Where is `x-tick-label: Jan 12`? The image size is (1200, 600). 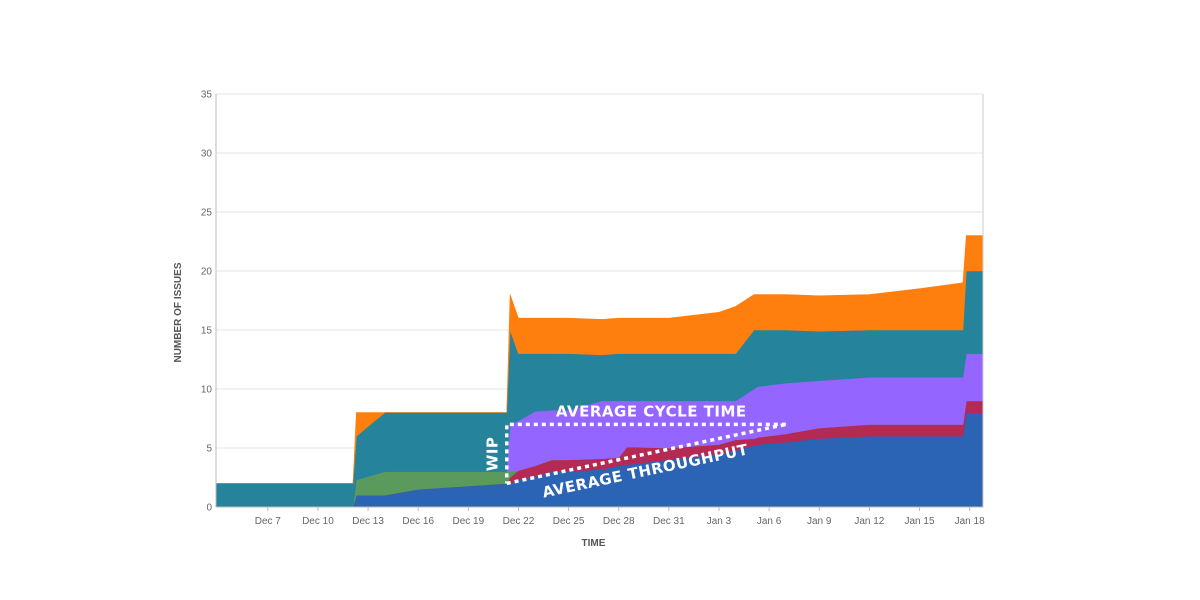 x-tick-label: Jan 12 is located at coordinates (869, 521).